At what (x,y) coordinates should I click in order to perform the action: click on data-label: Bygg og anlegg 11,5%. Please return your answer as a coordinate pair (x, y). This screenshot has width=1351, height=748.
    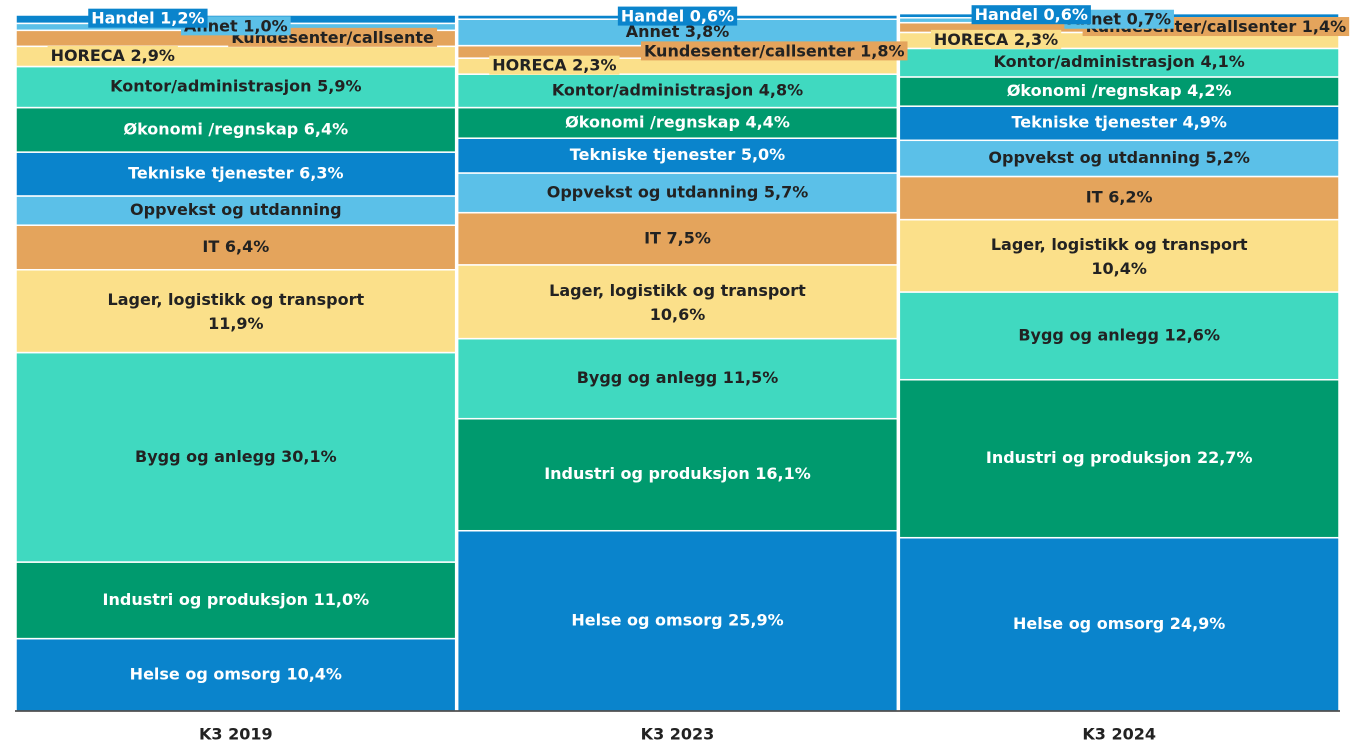
    Looking at the image, I should click on (678, 377).